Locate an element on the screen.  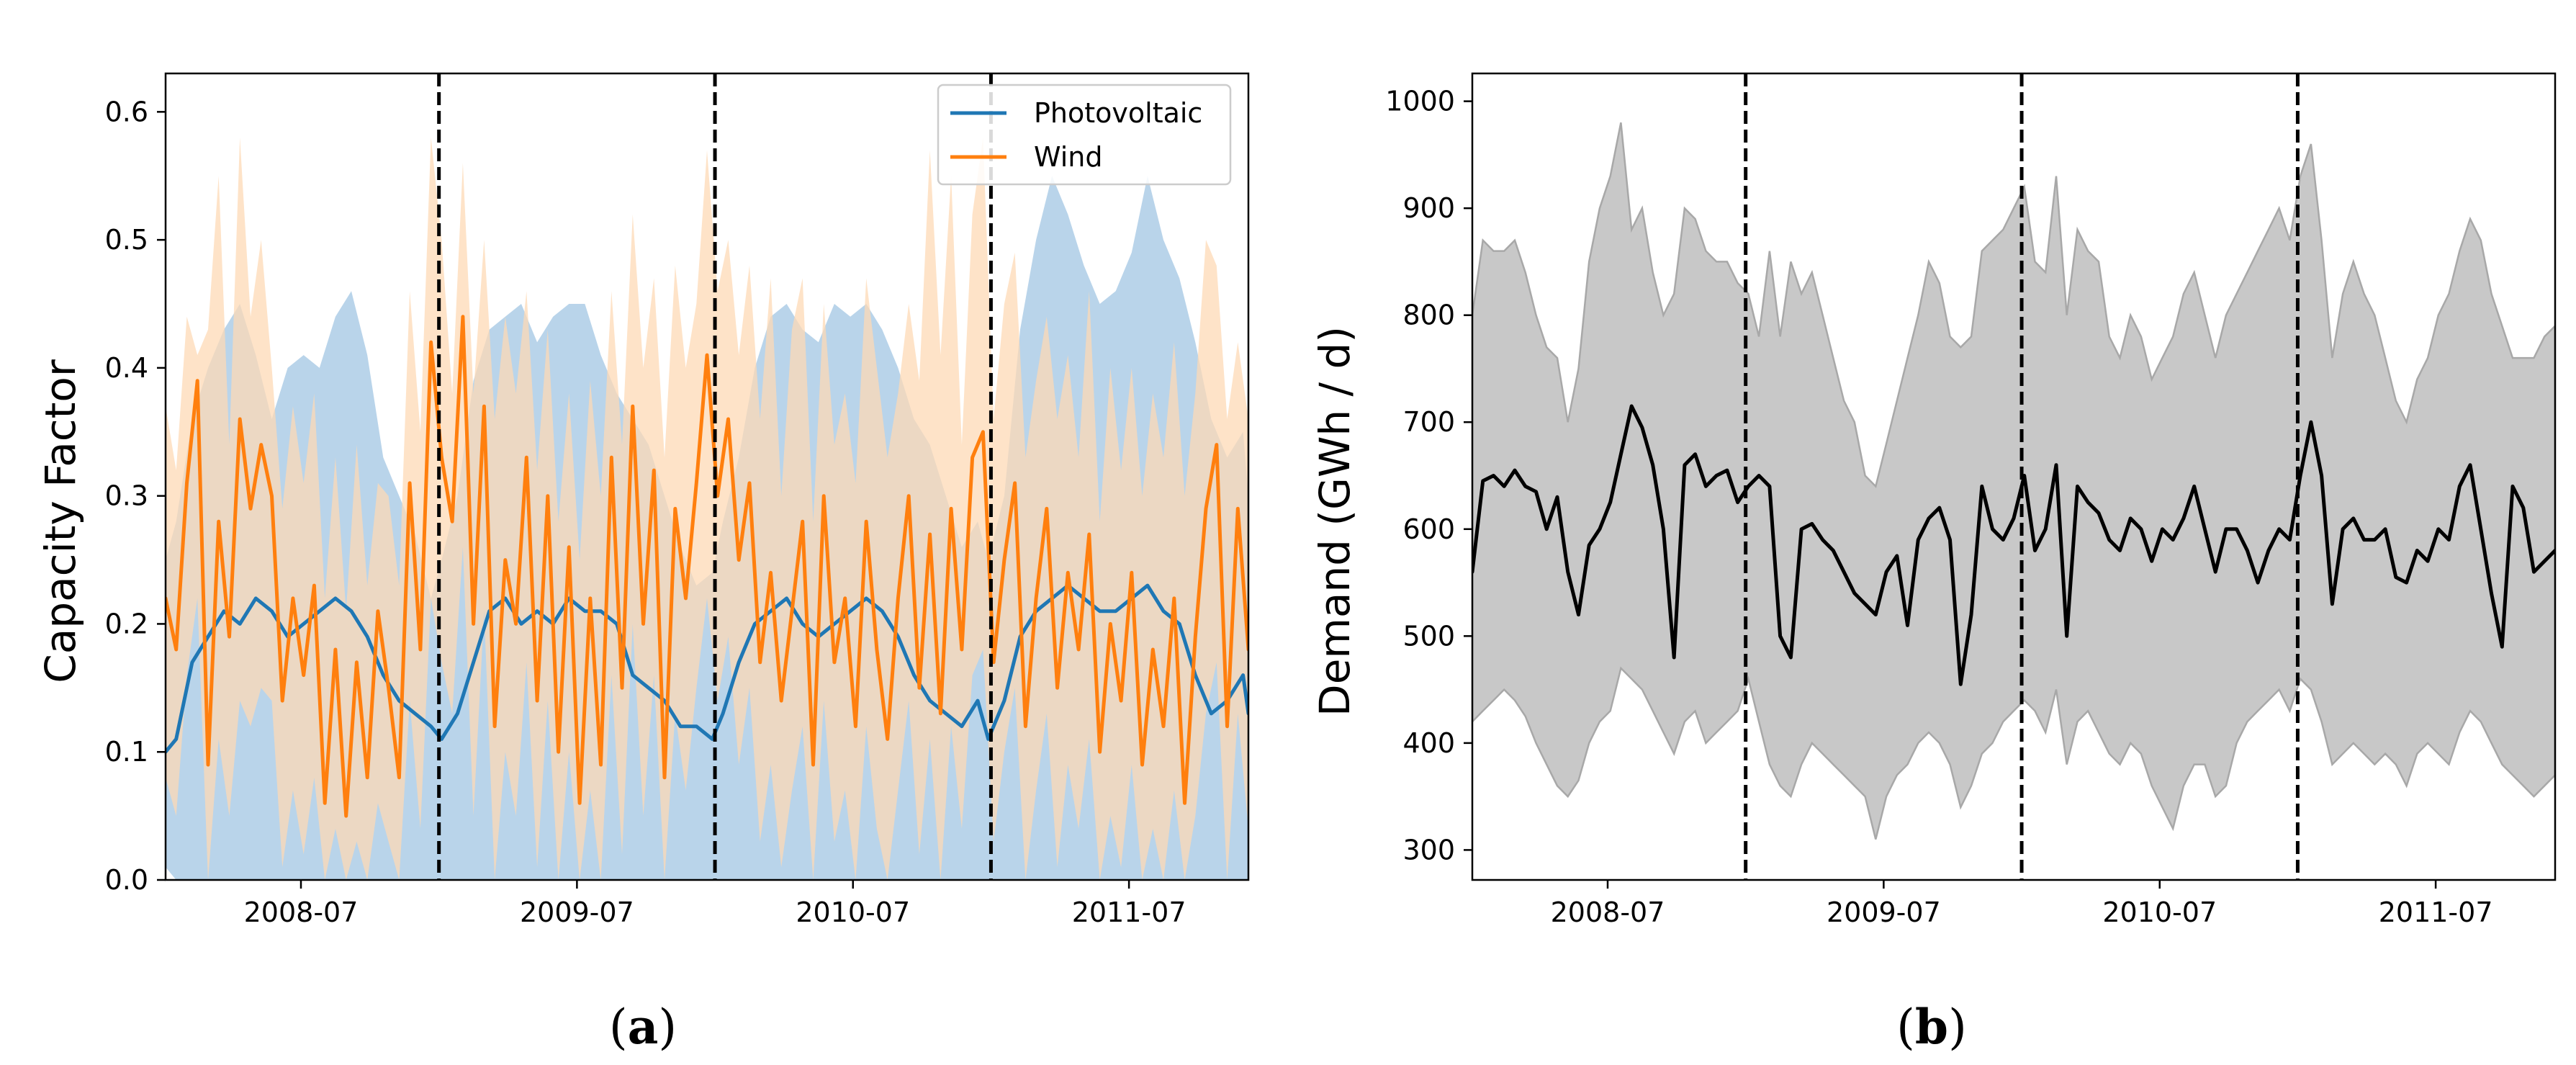
legend-label-wind: Wind is located at coordinates (1068, 157).